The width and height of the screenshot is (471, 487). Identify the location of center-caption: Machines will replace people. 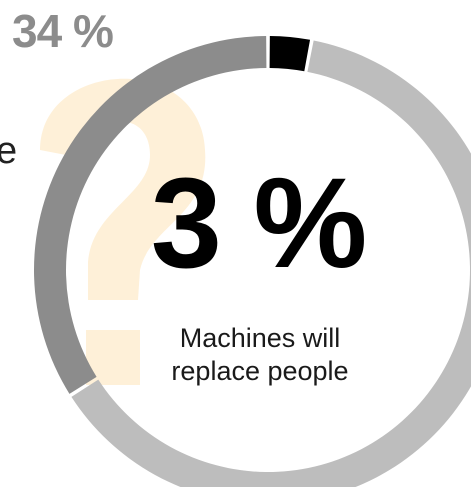
(260, 355).